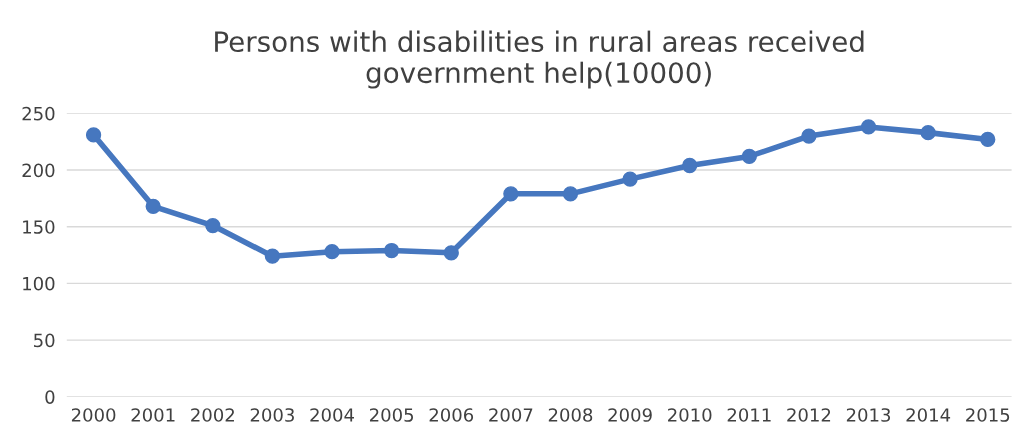 The image size is (1027, 436). What do you see at coordinates (272, 415) in the screenshot?
I see `x-tick-label: 2003` at bounding box center [272, 415].